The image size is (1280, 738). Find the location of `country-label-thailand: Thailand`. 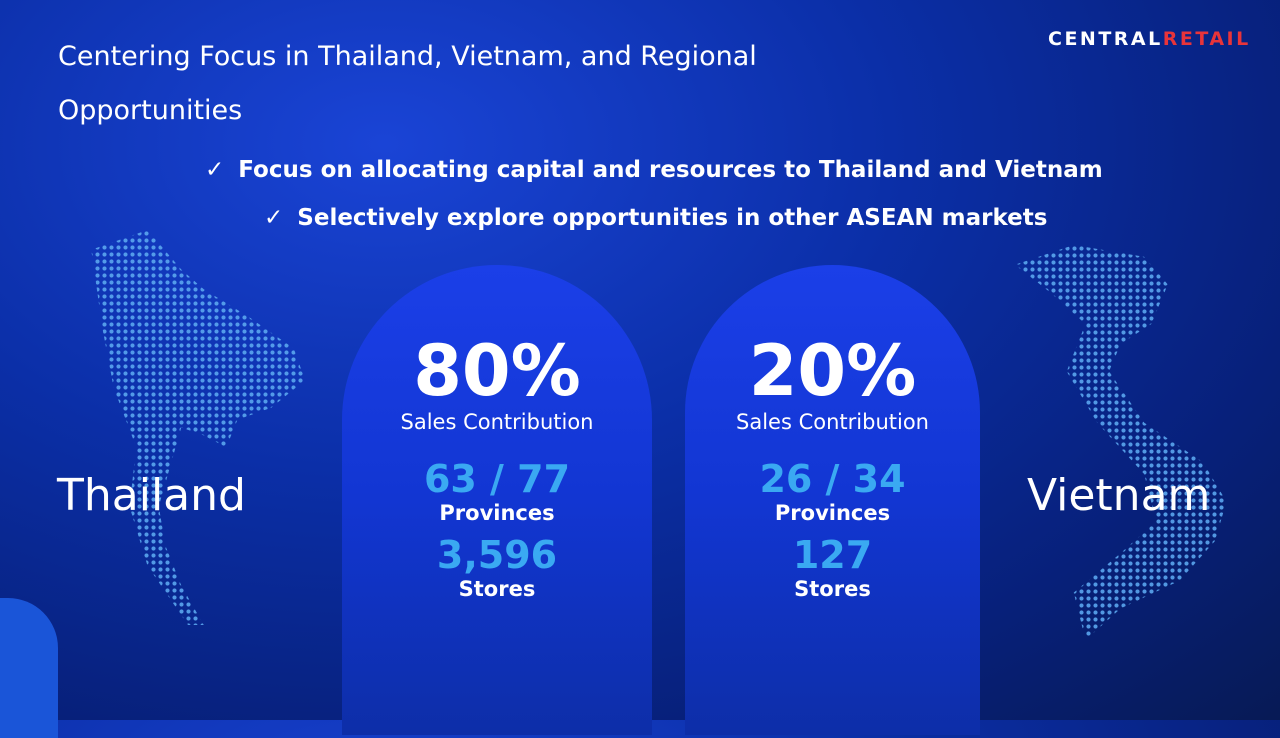

country-label-thailand: Thailand is located at coordinates (151, 495).